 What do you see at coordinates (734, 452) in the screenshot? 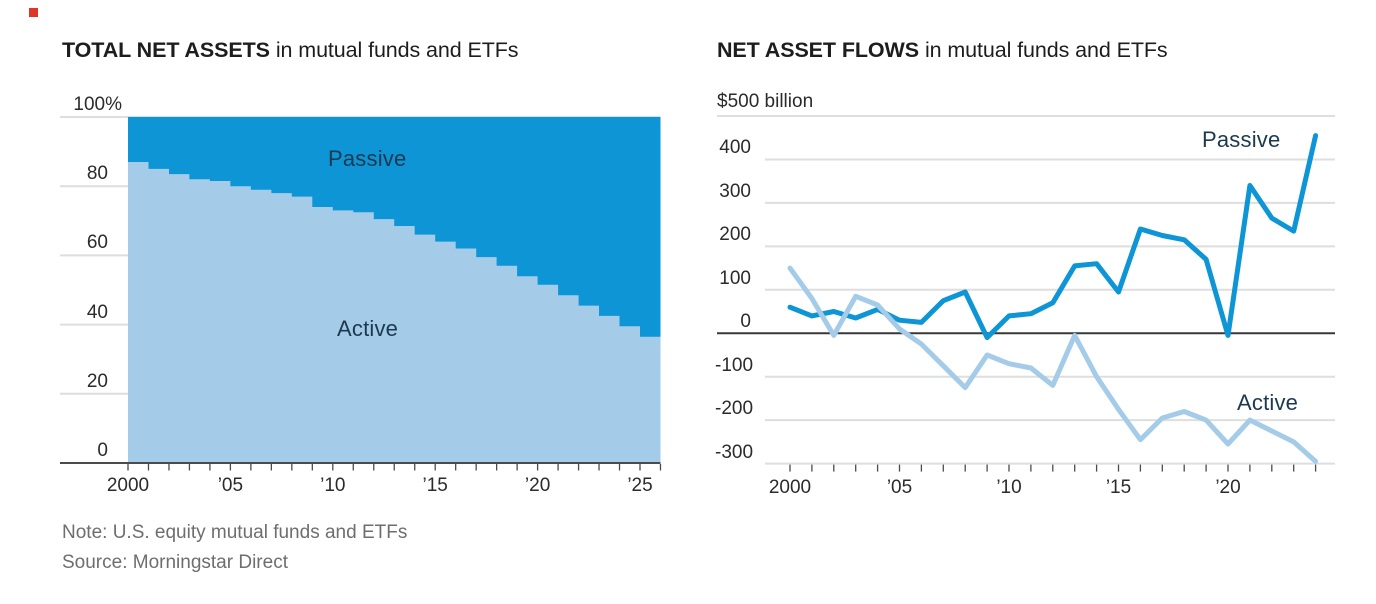
I see `right-y-axis-label: -300` at bounding box center [734, 452].